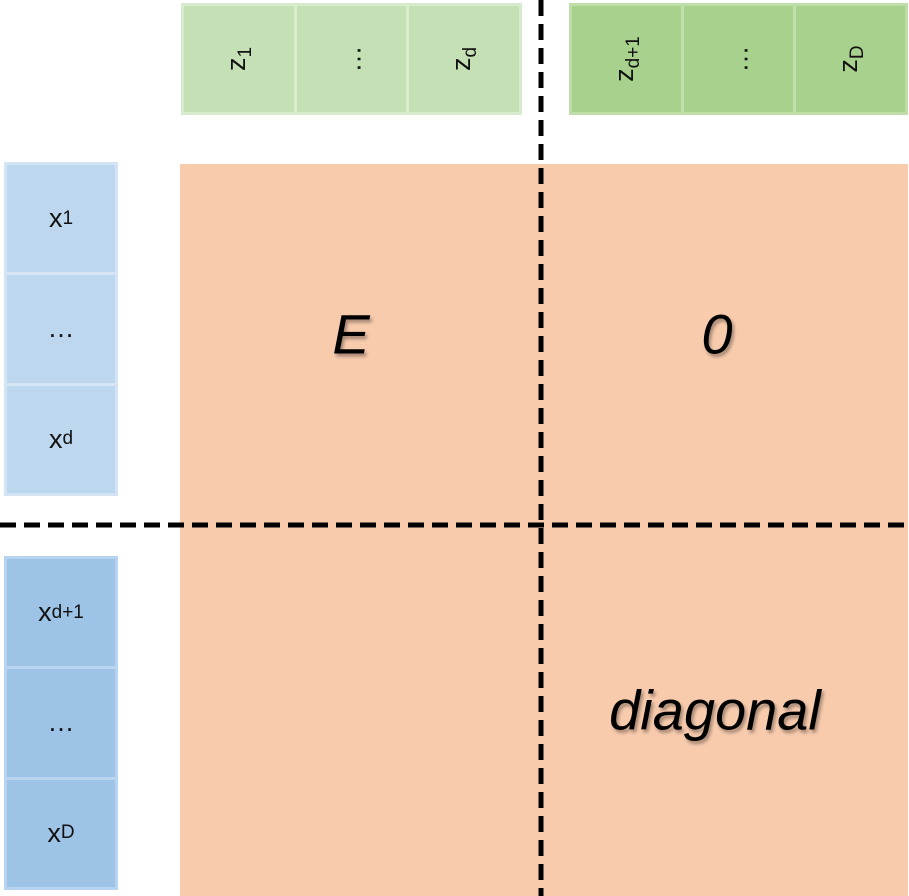 This screenshot has width=909, height=896. What do you see at coordinates (849, 59) in the screenshot?
I see `z-cell-D: zD` at bounding box center [849, 59].